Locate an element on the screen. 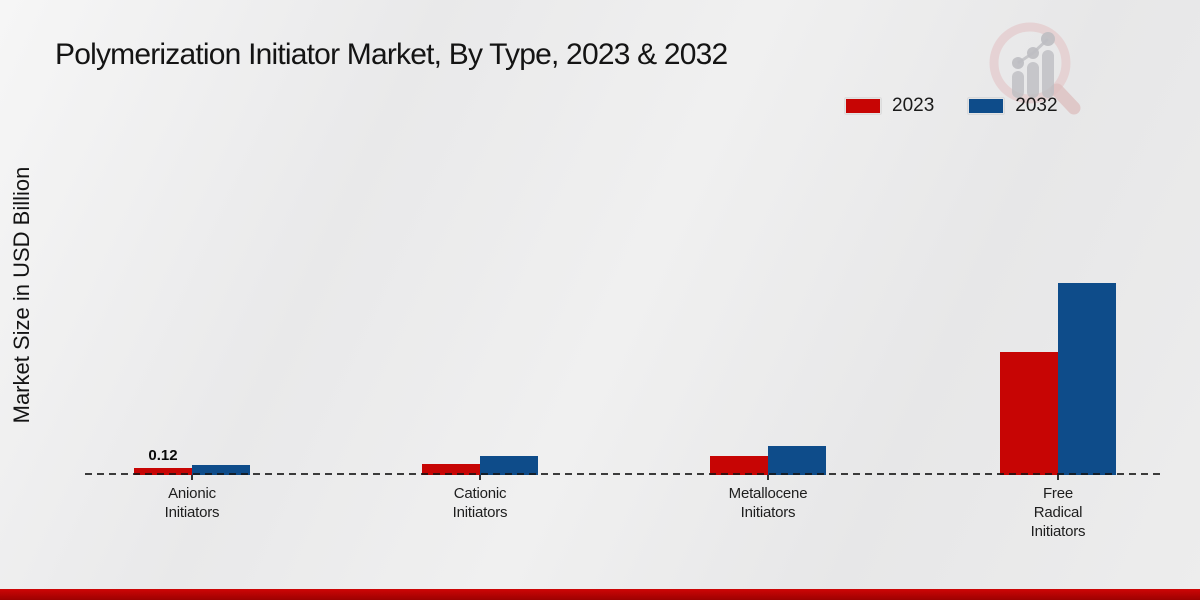 Image resolution: width=1200 pixels, height=600 pixels. magnifier-chart-logo-icon is located at coordinates (1035, 68).